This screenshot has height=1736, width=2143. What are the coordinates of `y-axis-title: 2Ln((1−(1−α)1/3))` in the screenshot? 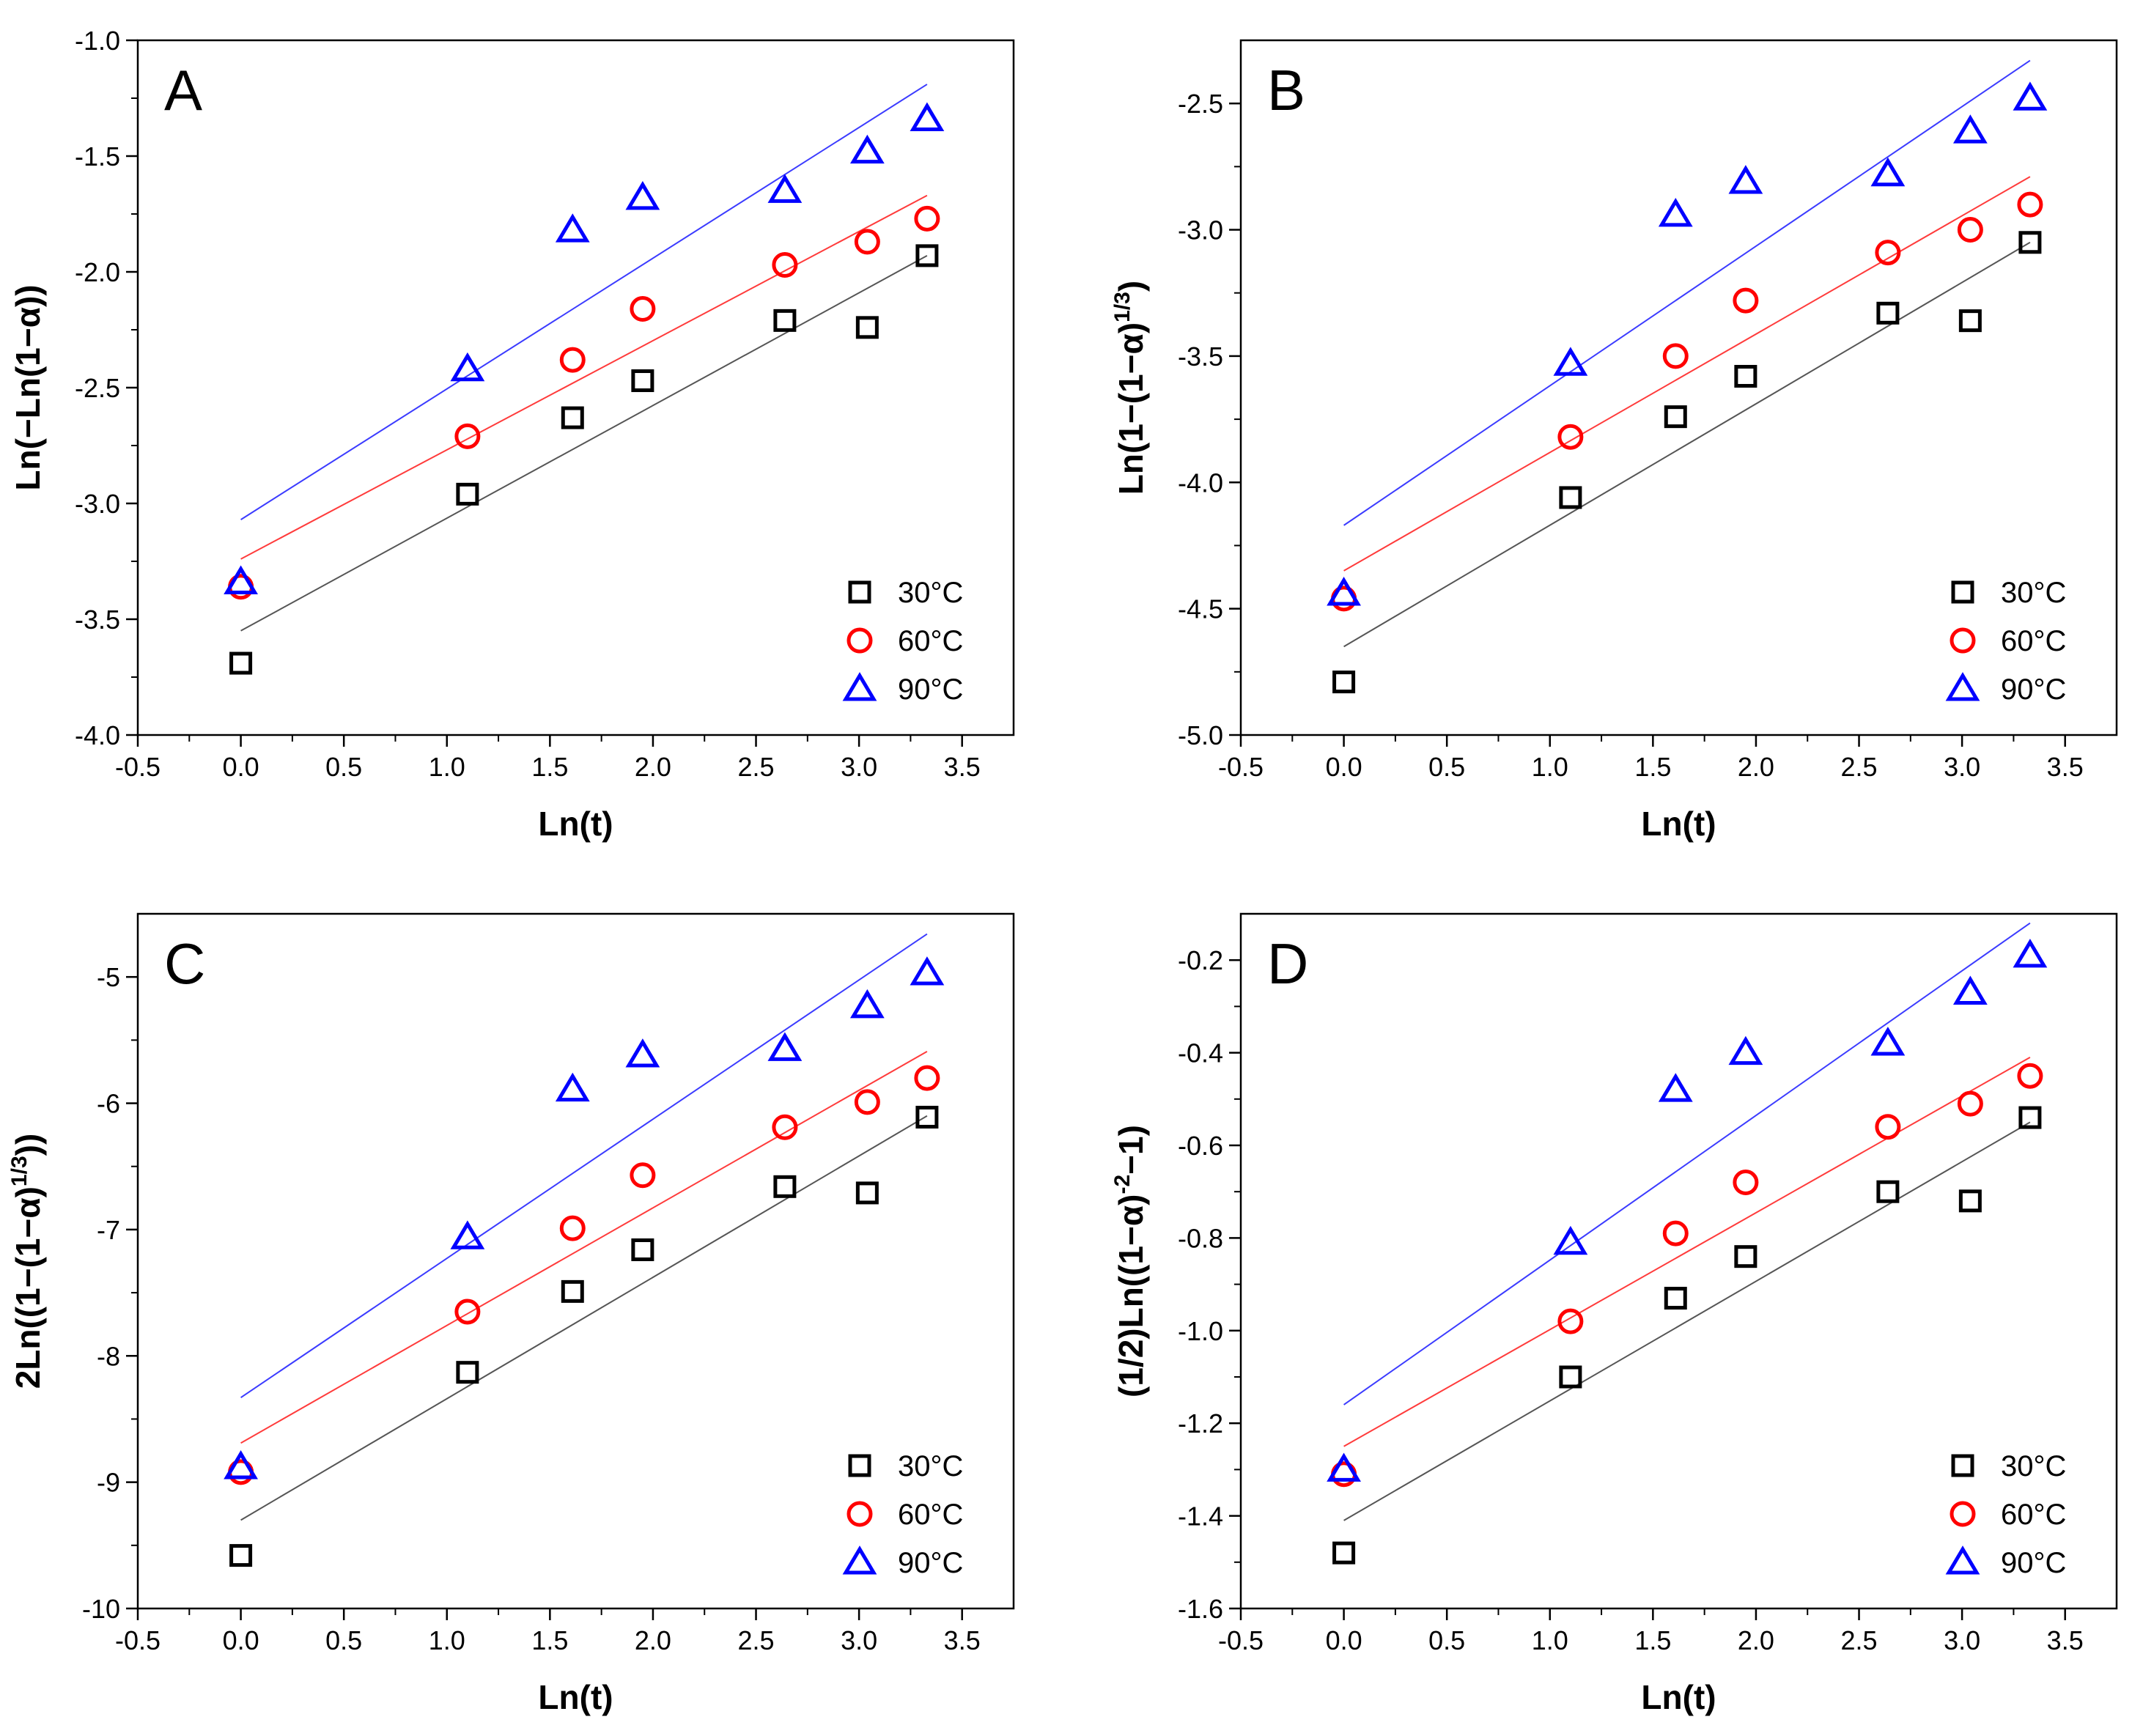 It's located at (27, 1261).